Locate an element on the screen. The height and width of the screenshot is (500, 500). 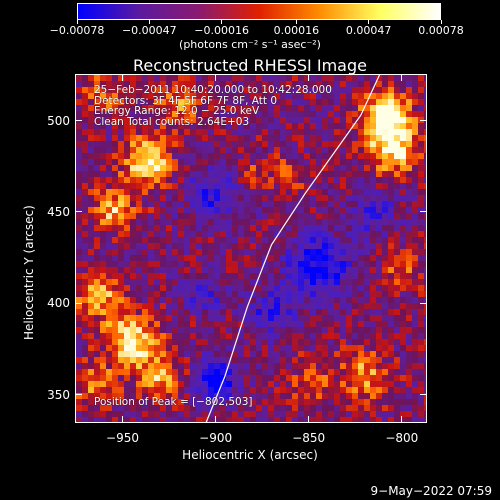
colorbar-tick-label: 0.00078 is located at coordinates (441, 30).